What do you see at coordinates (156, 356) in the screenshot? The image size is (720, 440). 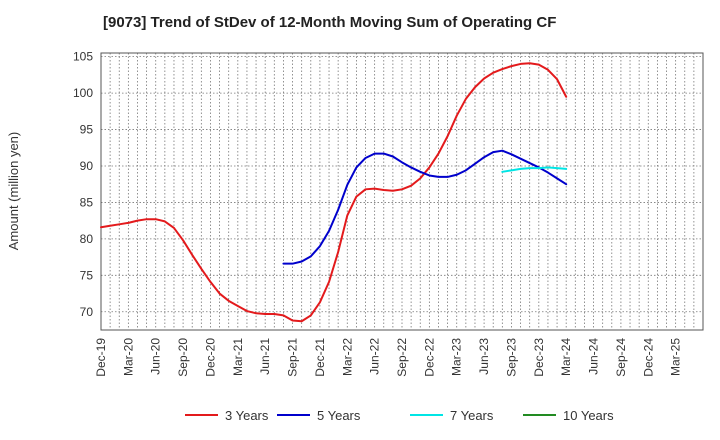 I see `x-tick-label: Jun-20` at bounding box center [156, 356].